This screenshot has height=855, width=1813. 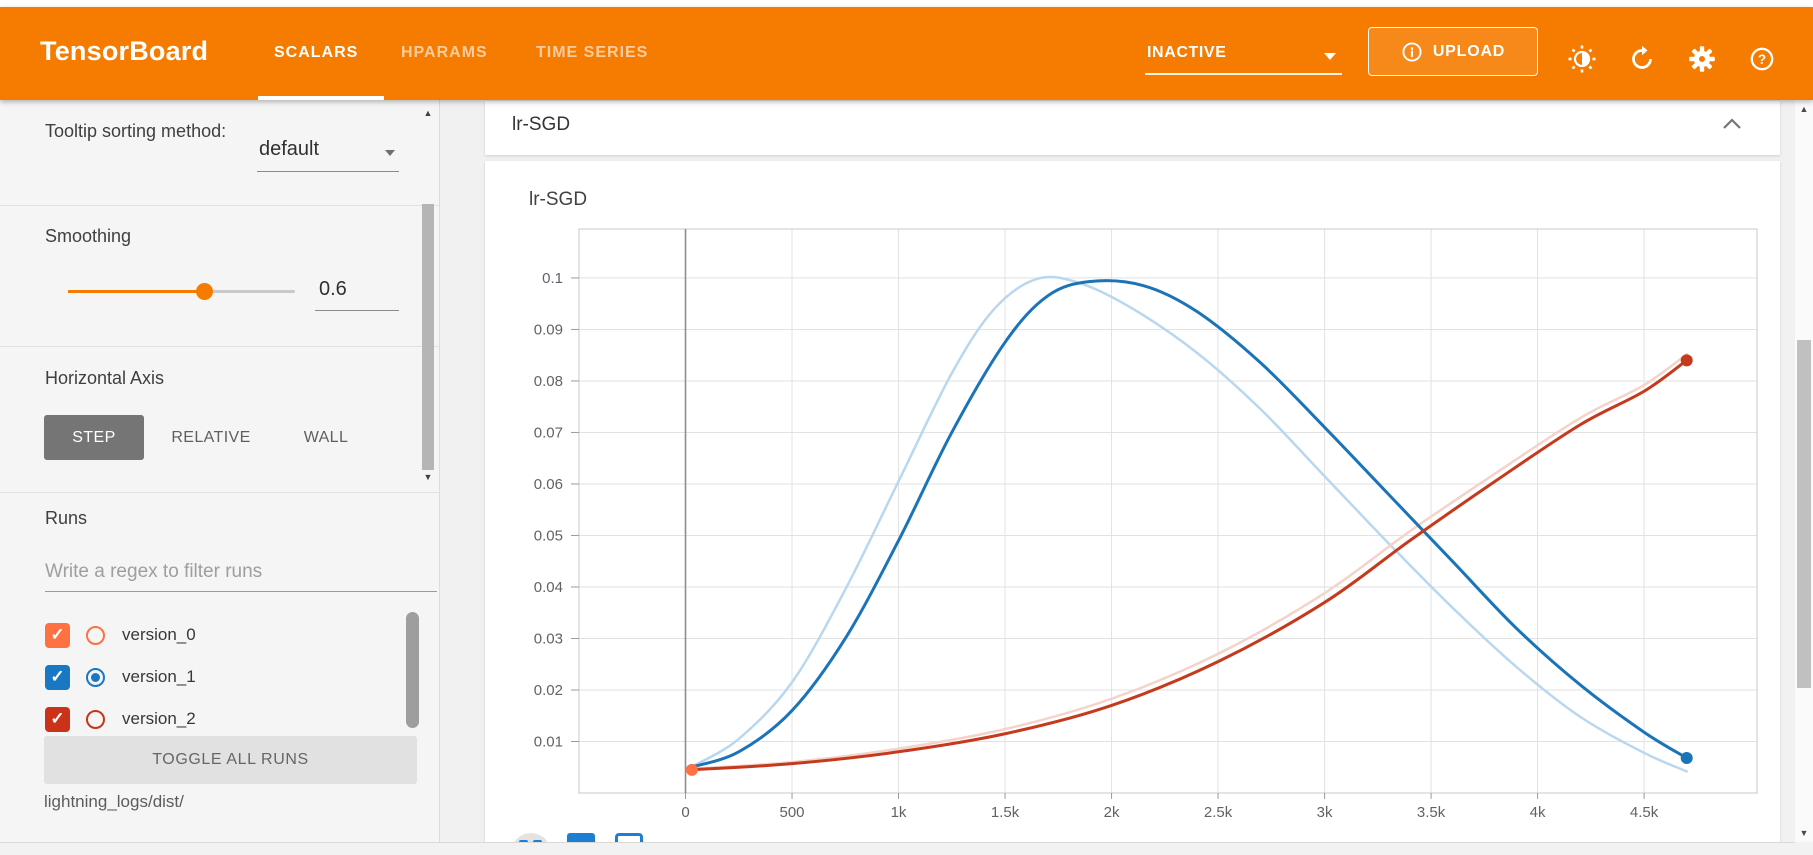 What do you see at coordinates (204, 291) in the screenshot?
I see `smoothing-slider-thumb` at bounding box center [204, 291].